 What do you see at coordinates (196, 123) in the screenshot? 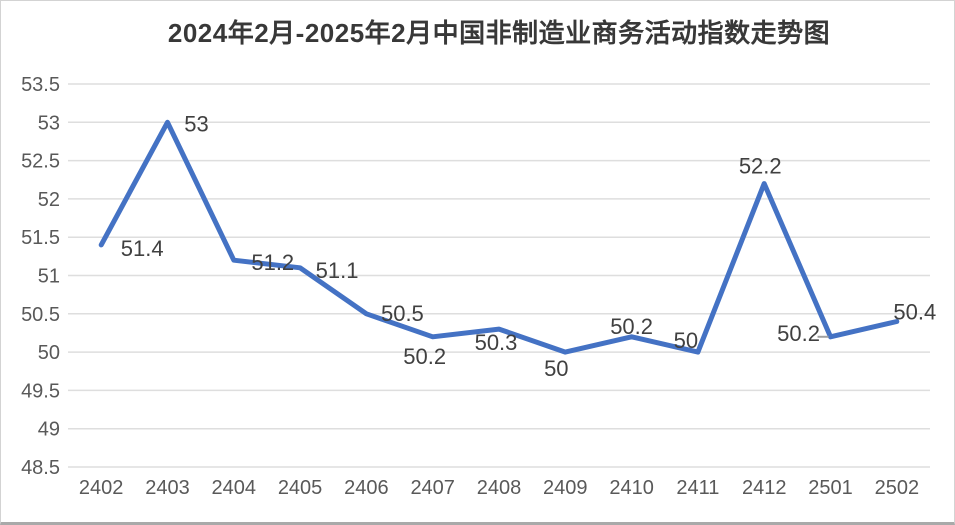
I see `data-label: 53` at bounding box center [196, 123].